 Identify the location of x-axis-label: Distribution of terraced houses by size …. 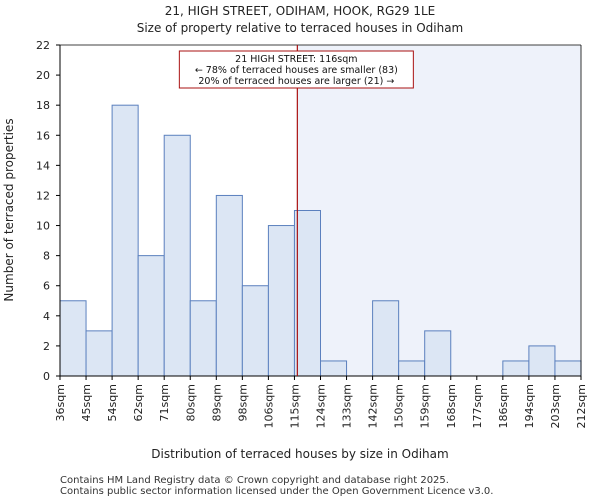
(299, 454).